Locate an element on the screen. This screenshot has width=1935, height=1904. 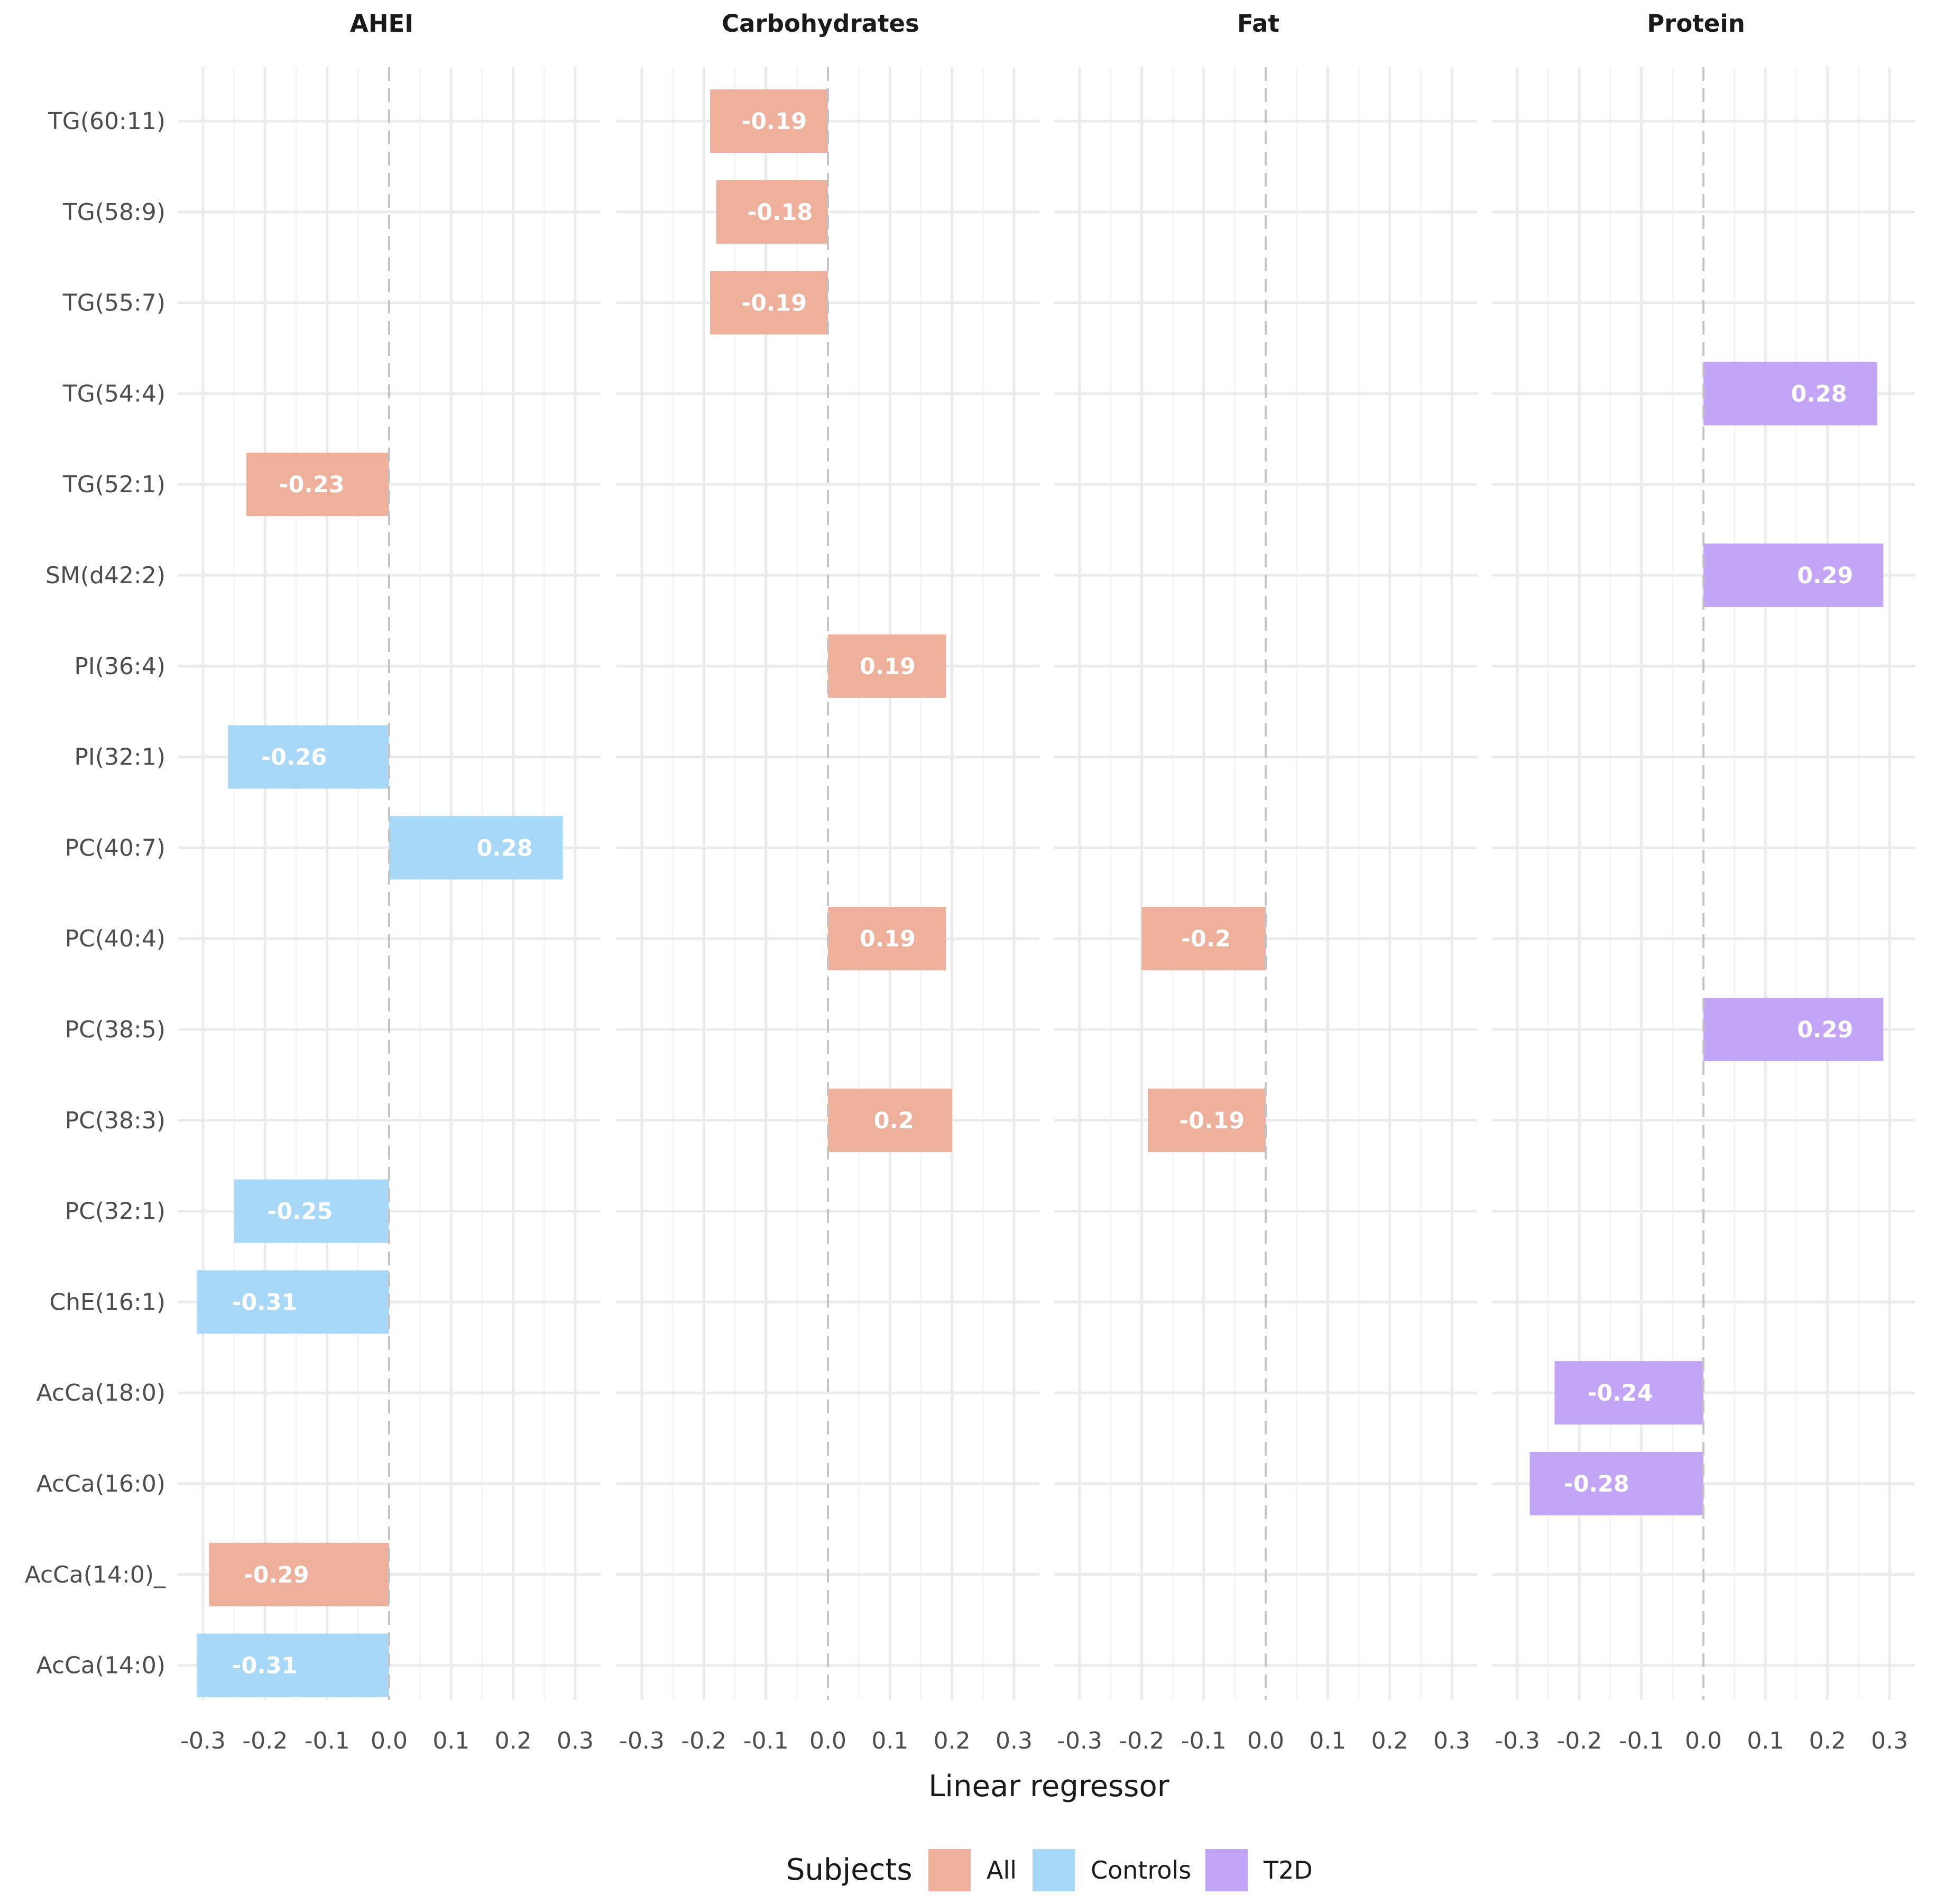
facet-title: Fat is located at coordinates (1258, 24).